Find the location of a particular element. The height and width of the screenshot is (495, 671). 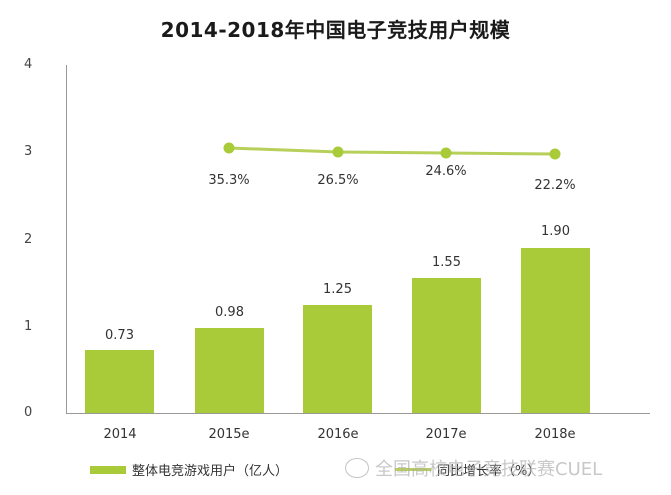

bar-value-label: 1.55 is located at coordinates (446, 262).